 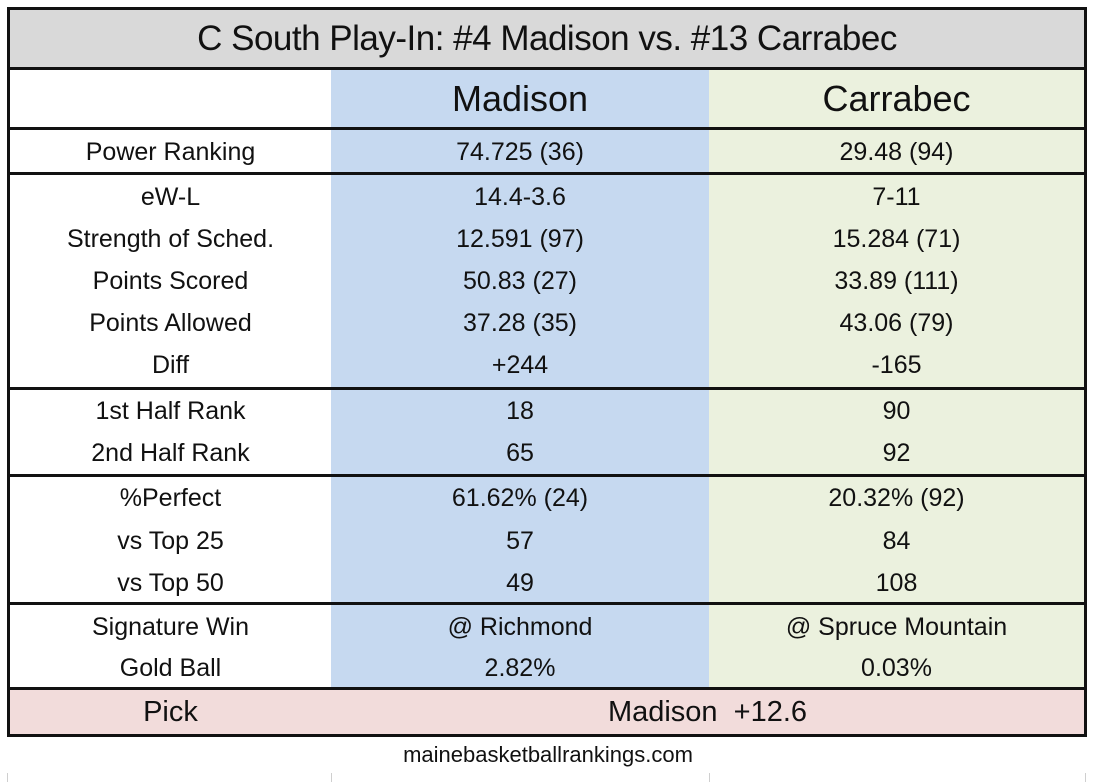 What do you see at coordinates (520, 98) in the screenshot?
I see `madison-header: Madison` at bounding box center [520, 98].